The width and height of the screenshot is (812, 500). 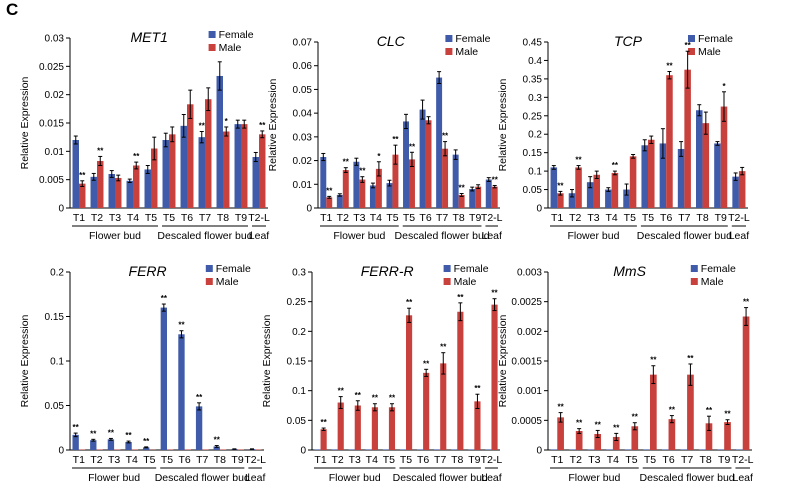 What do you see at coordinates (12, 9) in the screenshot?
I see `panel-label: C` at bounding box center [12, 9].